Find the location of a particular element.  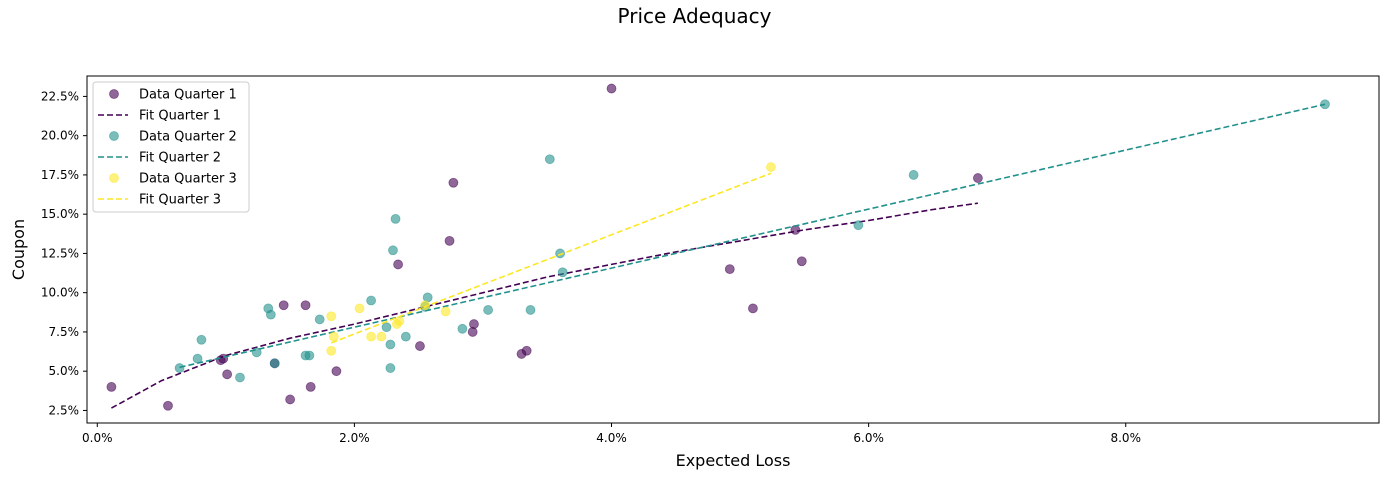

y-tick-label: 2.5% is located at coordinates (64, 410).